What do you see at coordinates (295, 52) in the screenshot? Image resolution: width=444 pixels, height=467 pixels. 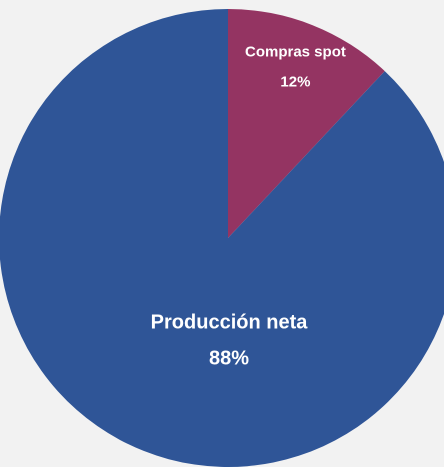 I see `slice-category-label: Compras spot` at bounding box center [295, 52].